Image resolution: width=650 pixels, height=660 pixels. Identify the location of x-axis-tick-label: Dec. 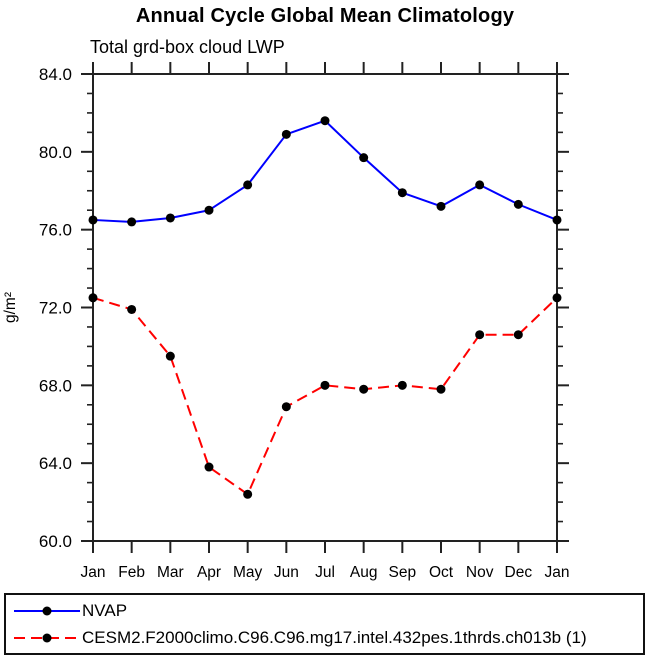
(519, 572).